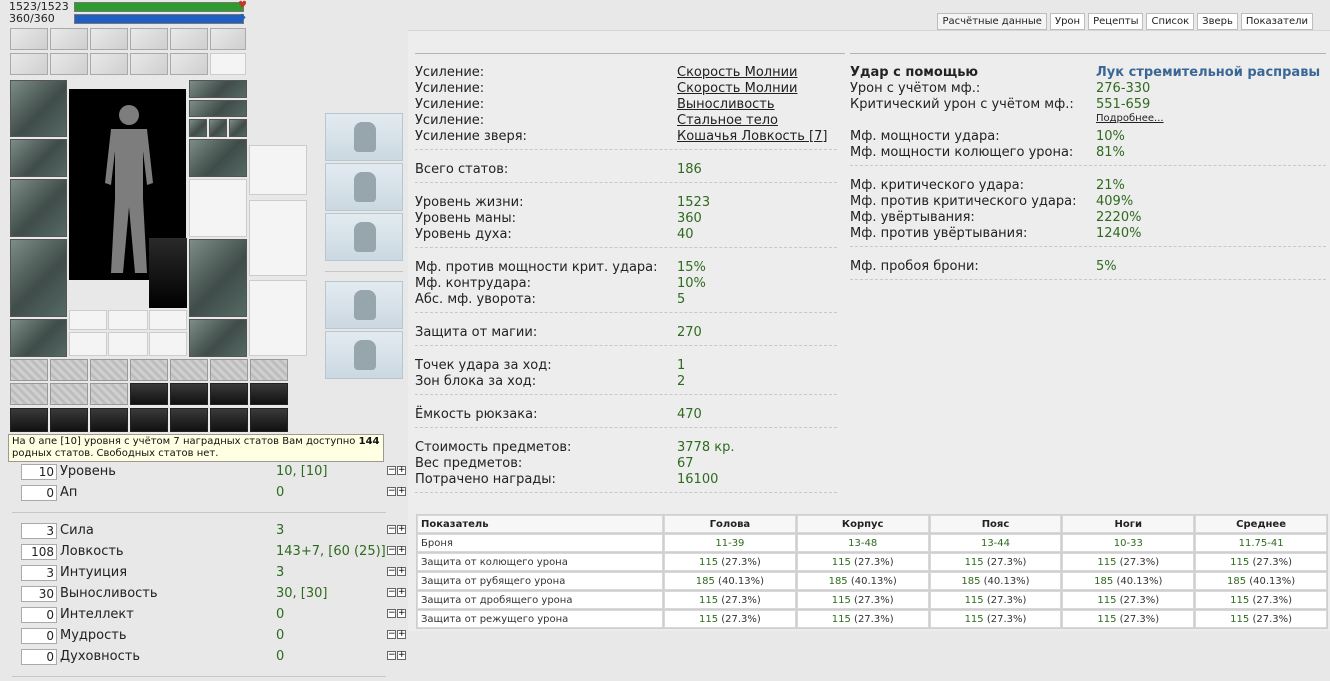 Image resolution: width=1330 pixels, height=681 pixels. What do you see at coordinates (218, 208) in the screenshot?
I see `shield-slot` at bounding box center [218, 208].